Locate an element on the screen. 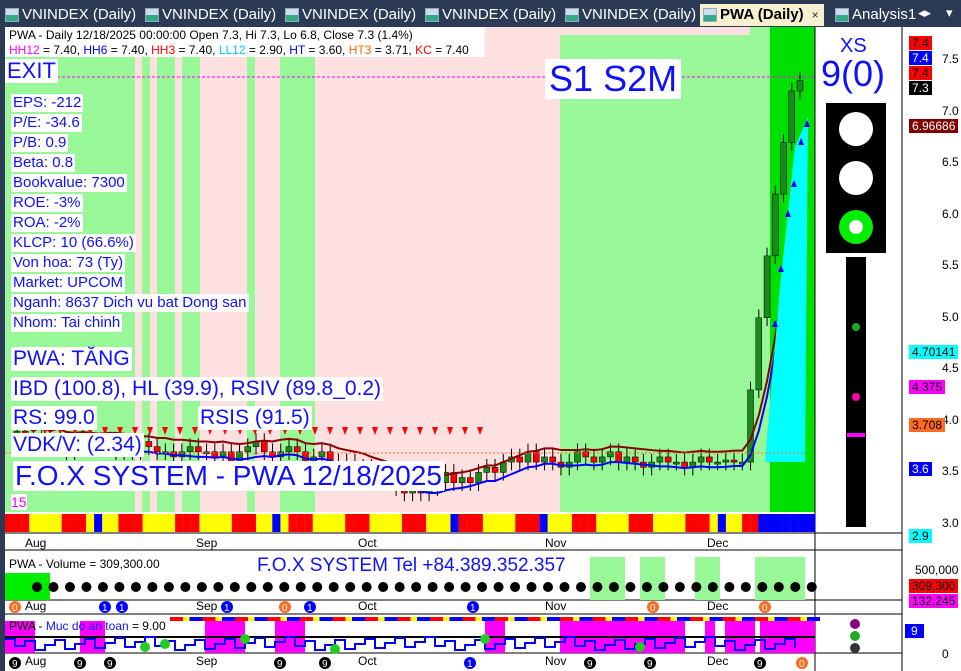  tab-menu-icon: ▾ is located at coordinates (949, 12).